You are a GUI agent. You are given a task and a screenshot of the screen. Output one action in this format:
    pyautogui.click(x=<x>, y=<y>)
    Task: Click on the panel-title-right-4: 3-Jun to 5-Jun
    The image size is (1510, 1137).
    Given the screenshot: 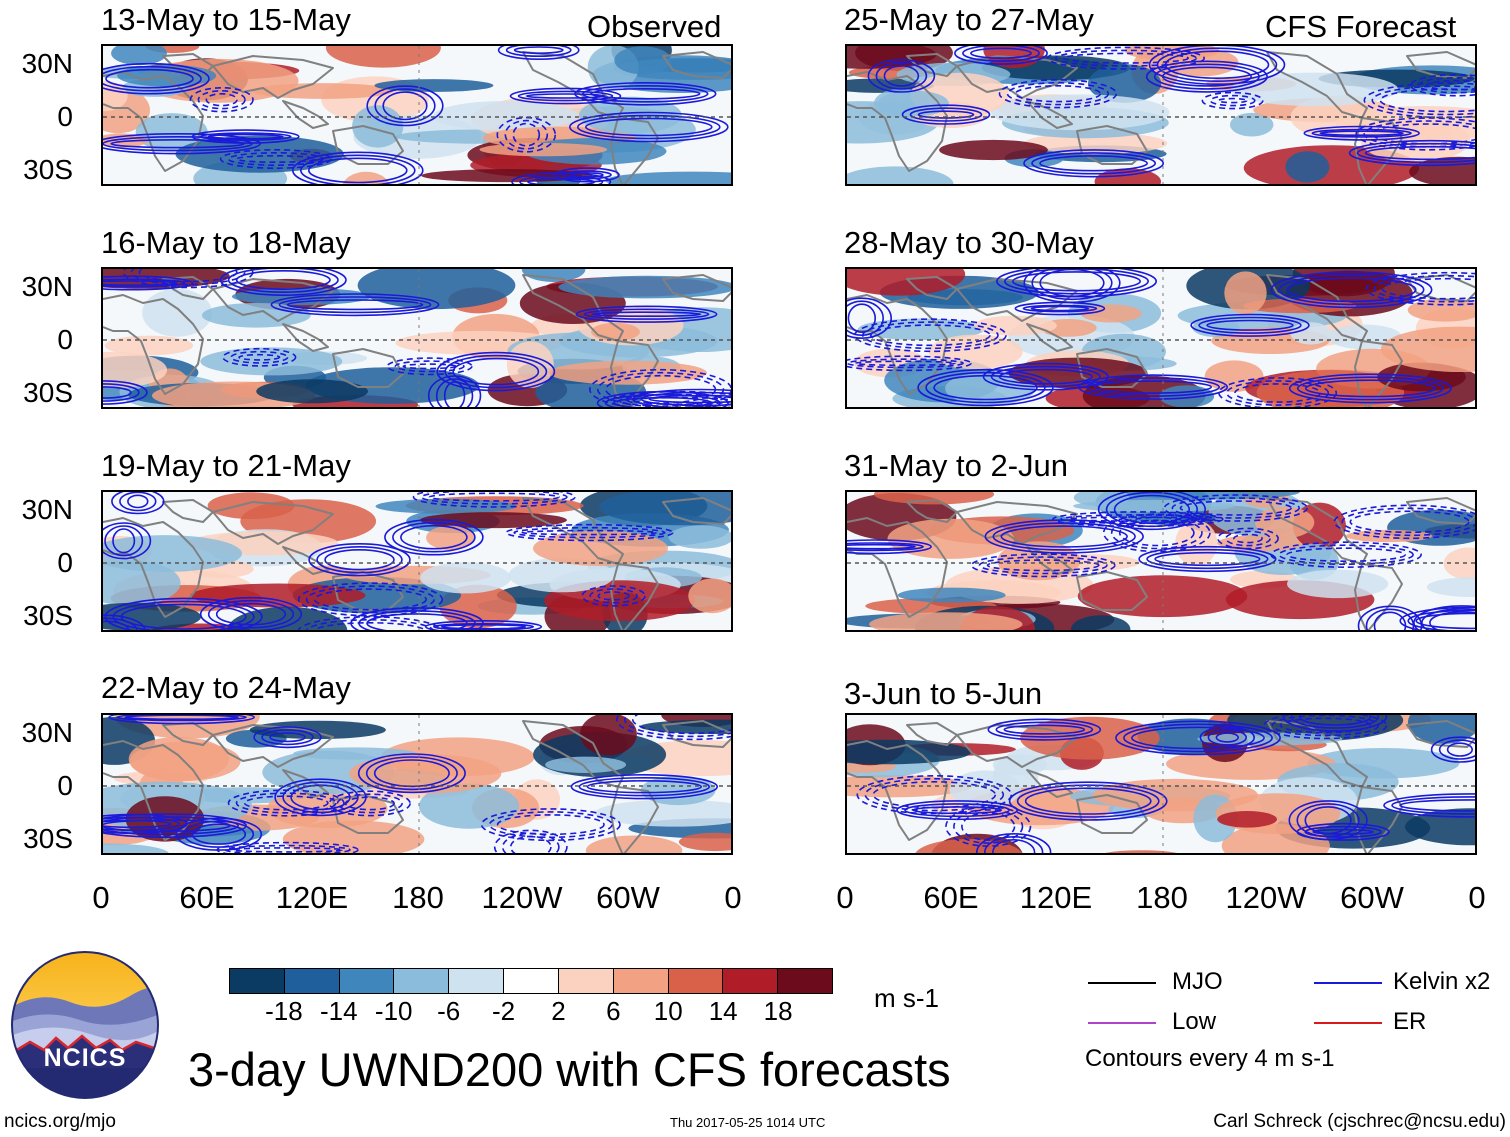 What is the action you would take?
    pyautogui.click(x=943, y=693)
    